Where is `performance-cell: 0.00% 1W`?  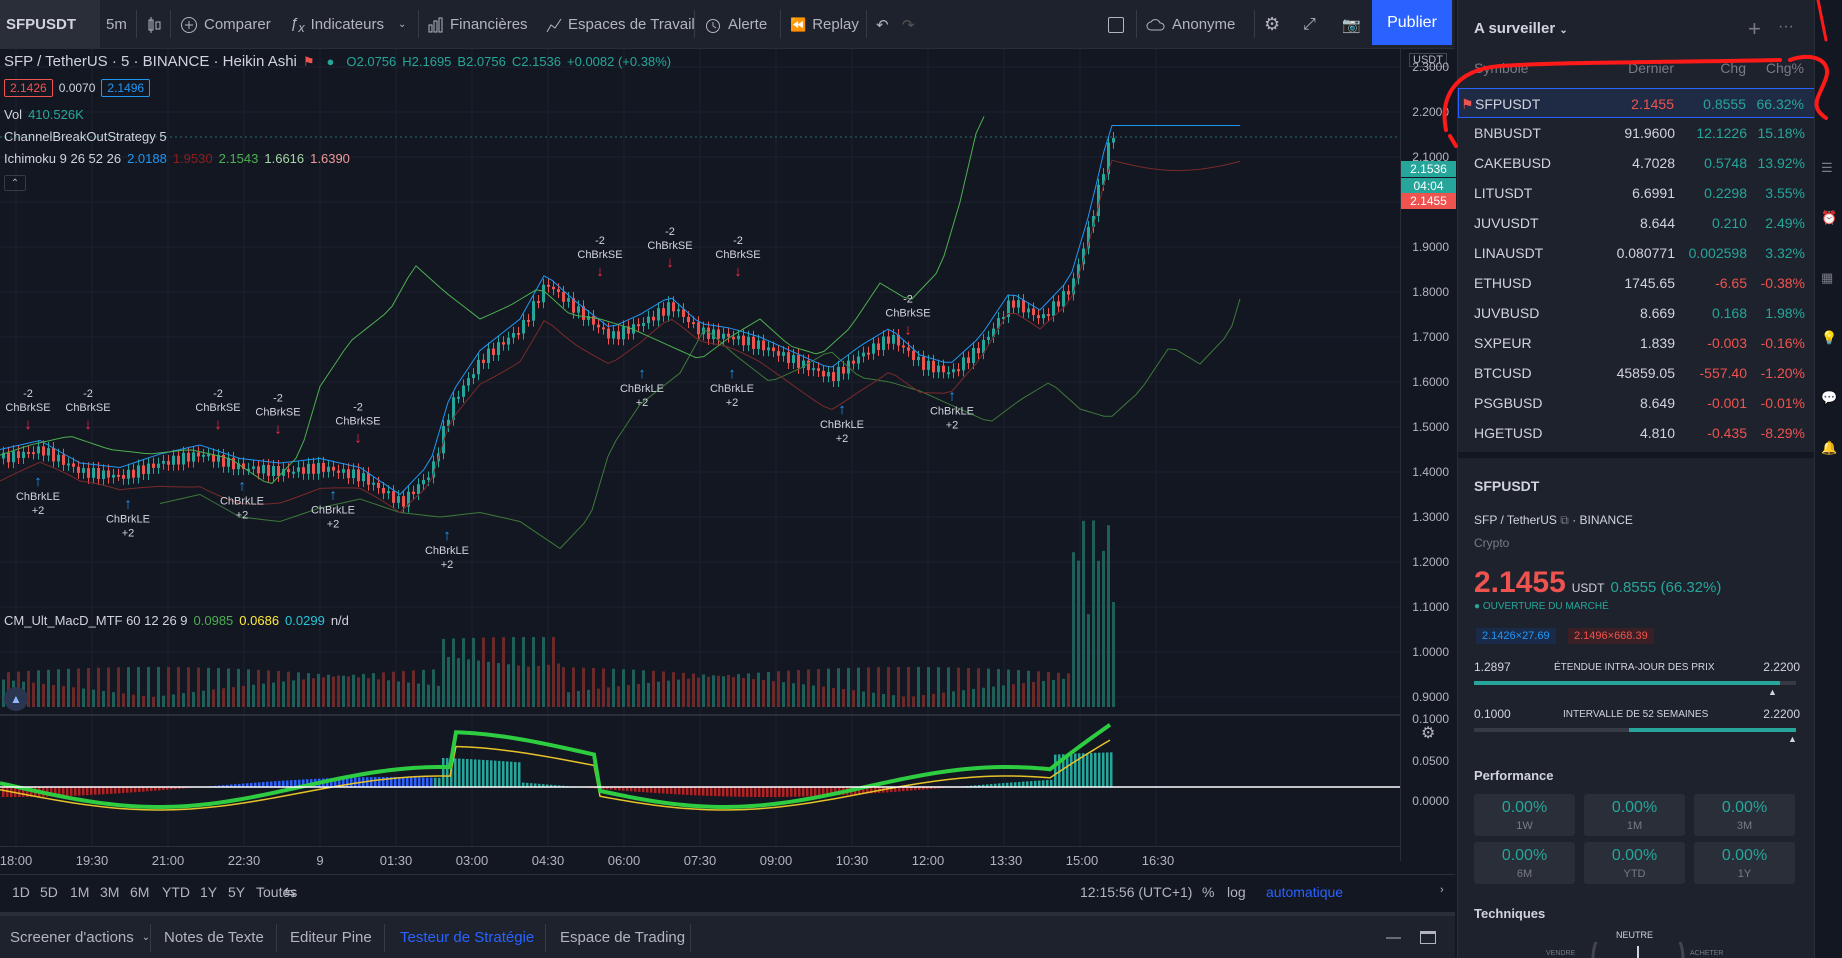 performance-cell: 0.00% 1W is located at coordinates (1524, 815).